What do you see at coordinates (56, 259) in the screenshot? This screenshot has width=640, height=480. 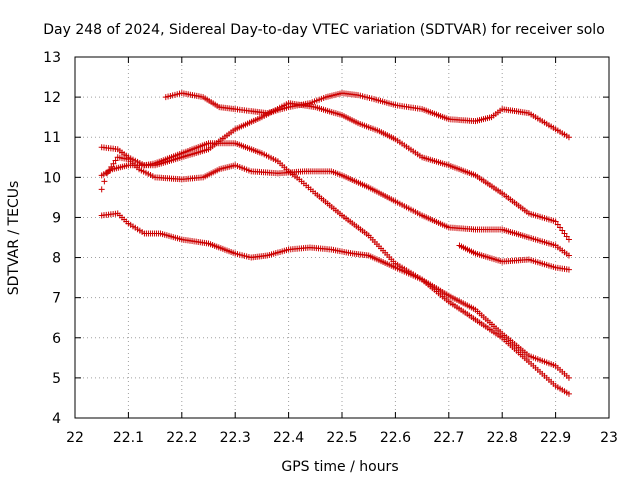 I see `y-tick-label: 8` at bounding box center [56, 259].